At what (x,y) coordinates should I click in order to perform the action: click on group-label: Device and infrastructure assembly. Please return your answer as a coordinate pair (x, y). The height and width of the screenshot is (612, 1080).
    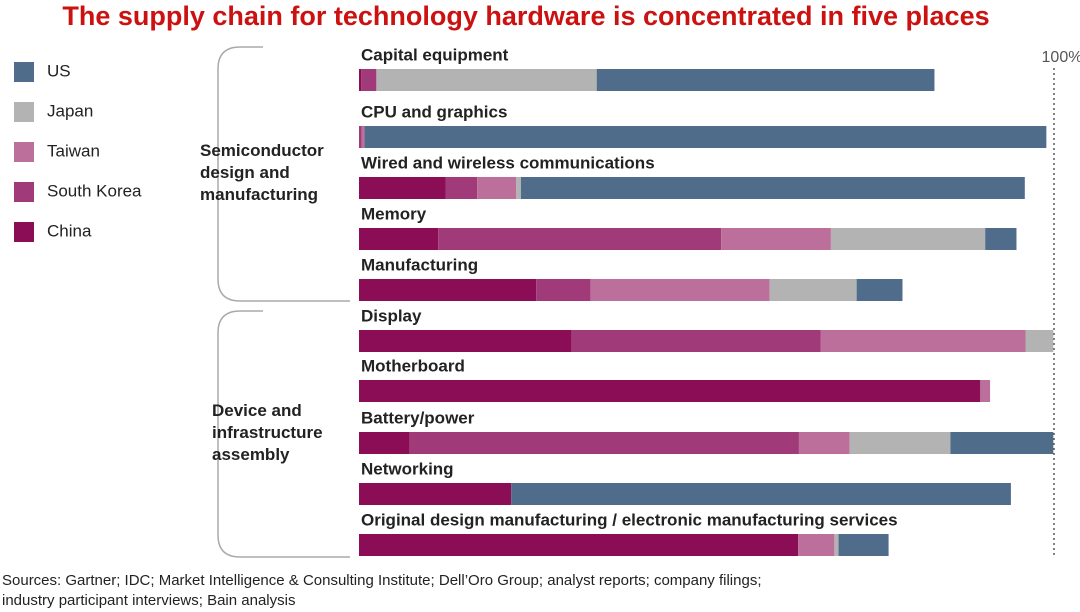
    Looking at the image, I should click on (267, 432).